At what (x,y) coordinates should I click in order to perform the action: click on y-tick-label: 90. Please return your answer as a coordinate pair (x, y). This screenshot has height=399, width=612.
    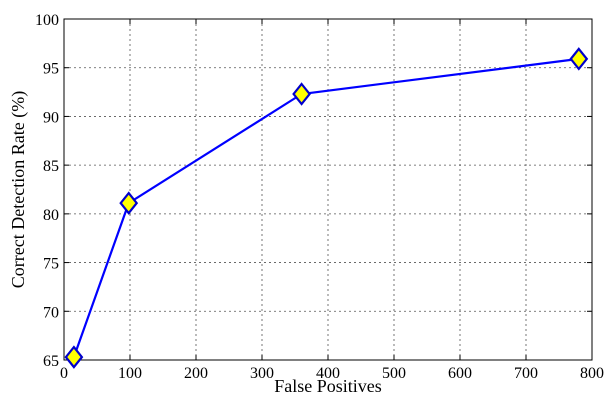
    Looking at the image, I should click on (51, 117).